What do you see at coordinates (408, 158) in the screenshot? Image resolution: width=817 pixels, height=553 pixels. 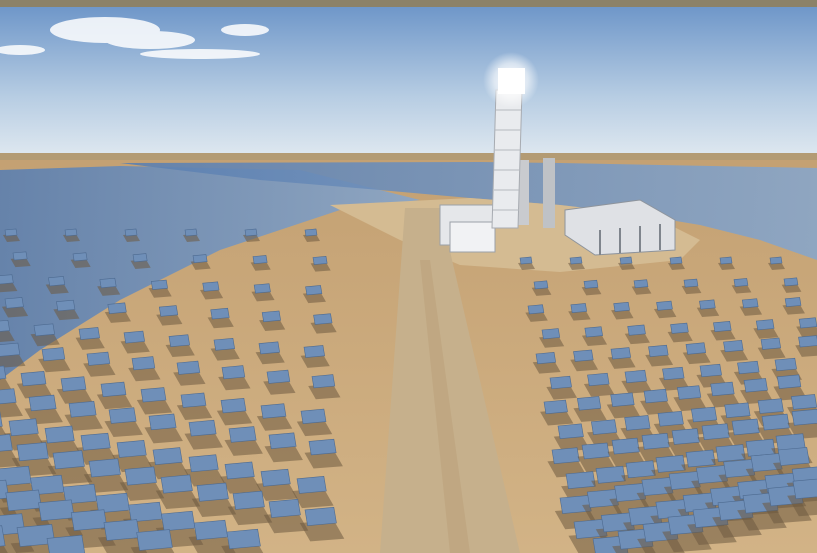 I see `horizon-hills` at bounding box center [408, 158].